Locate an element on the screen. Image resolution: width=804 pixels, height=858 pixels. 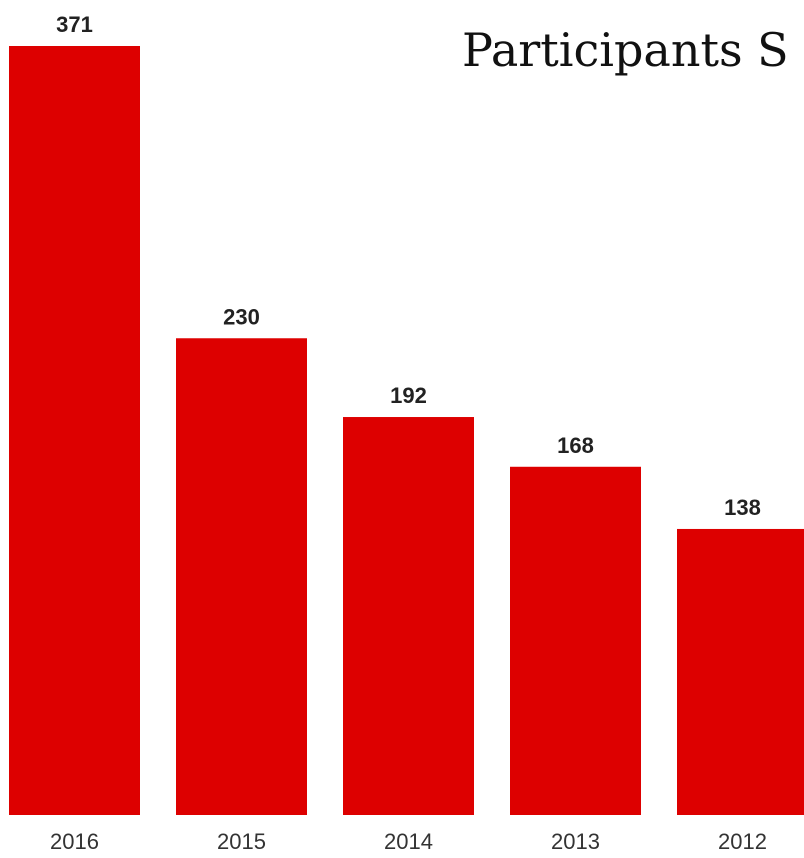
bar-2016 is located at coordinates (74, 430).